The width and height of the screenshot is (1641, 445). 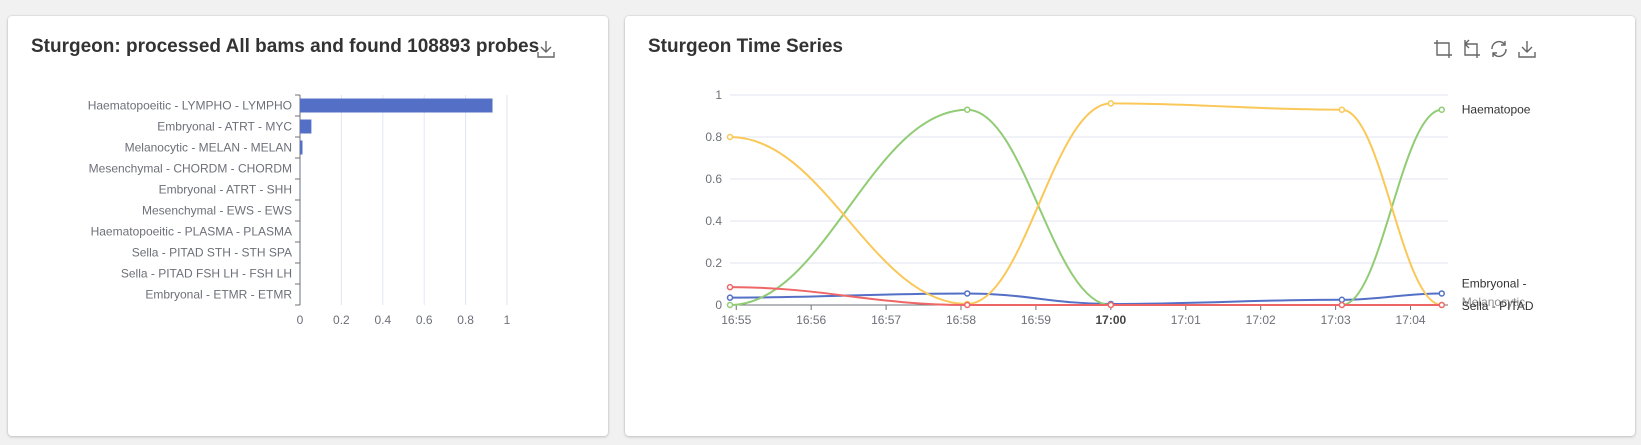 What do you see at coordinates (1494, 283) in the screenshot?
I see `series-end-label: Embryonal -` at bounding box center [1494, 283].